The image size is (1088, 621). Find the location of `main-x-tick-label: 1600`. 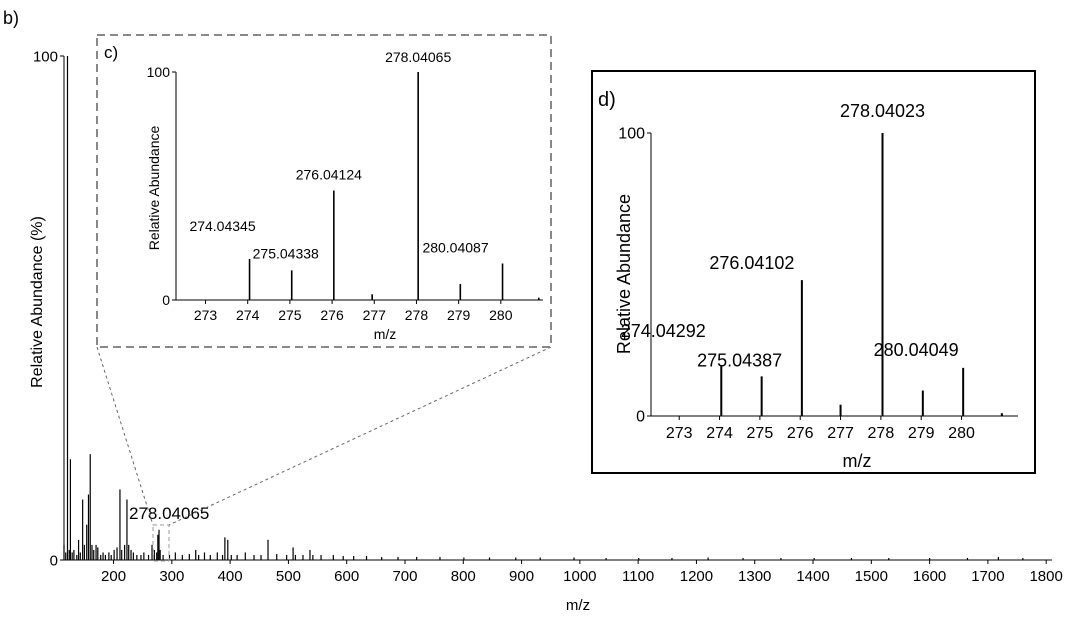

main-x-tick-label: 1600 is located at coordinates (929, 576).